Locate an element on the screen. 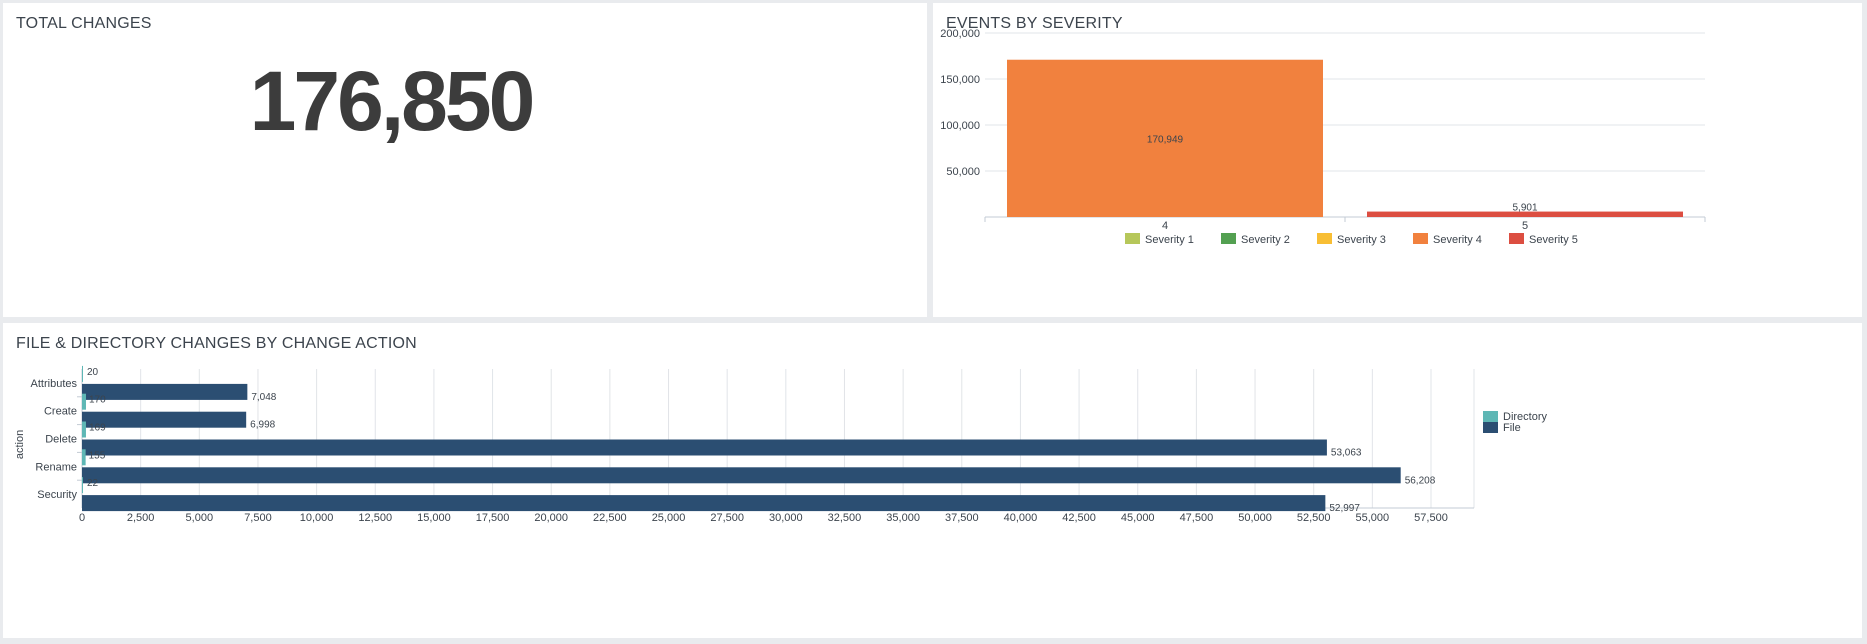  severity-x-tick-label: 4 is located at coordinates (1165, 226).